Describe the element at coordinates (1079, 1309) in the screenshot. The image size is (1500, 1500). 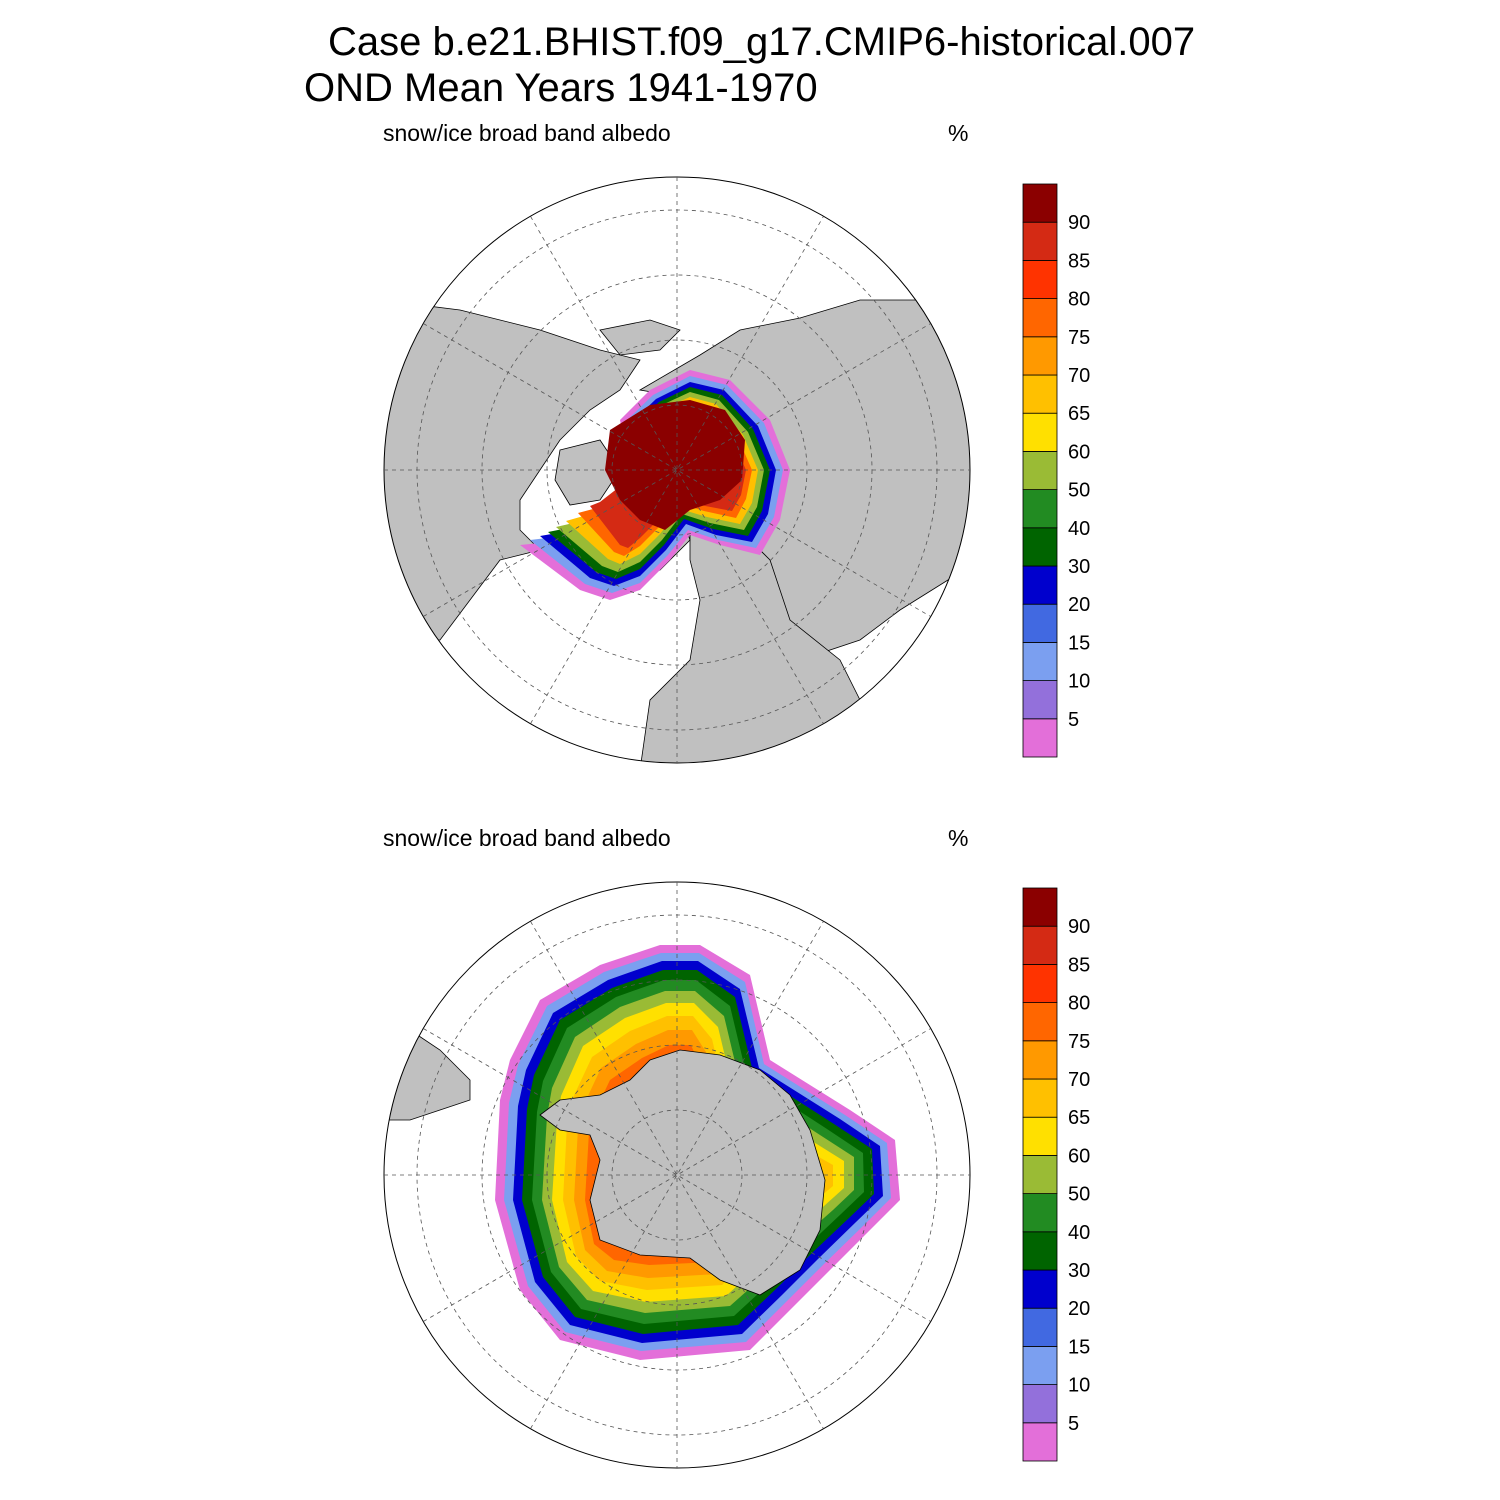
I see `south-colorbar-label: 20` at that location.